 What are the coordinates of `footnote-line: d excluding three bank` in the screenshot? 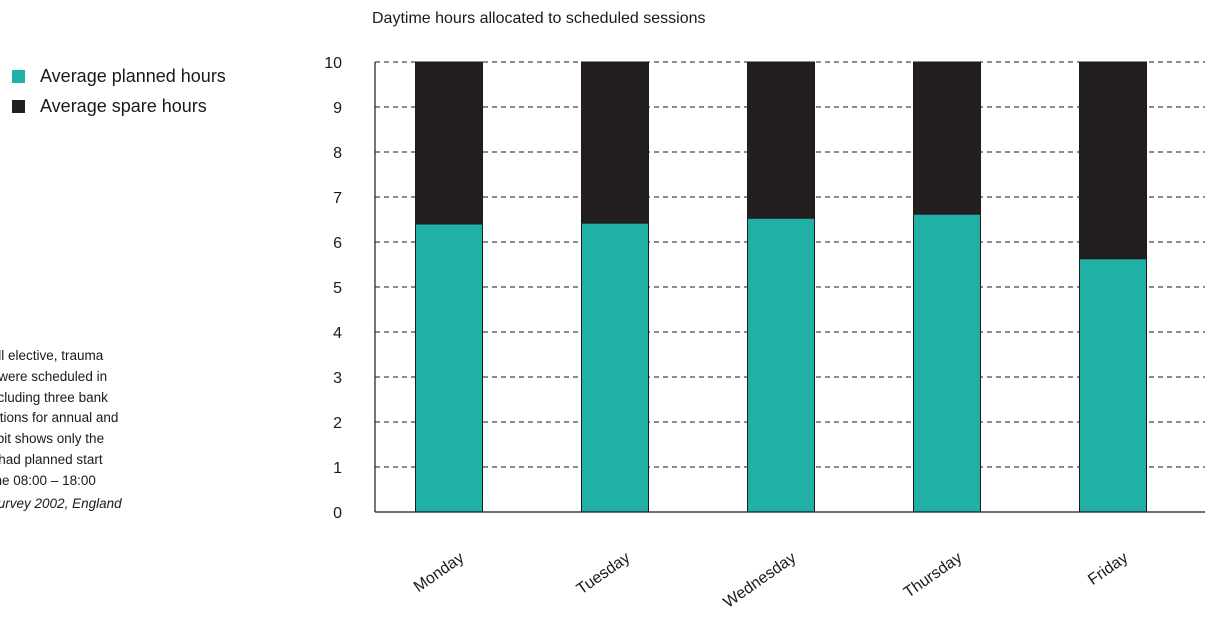 It's located at (54, 397).